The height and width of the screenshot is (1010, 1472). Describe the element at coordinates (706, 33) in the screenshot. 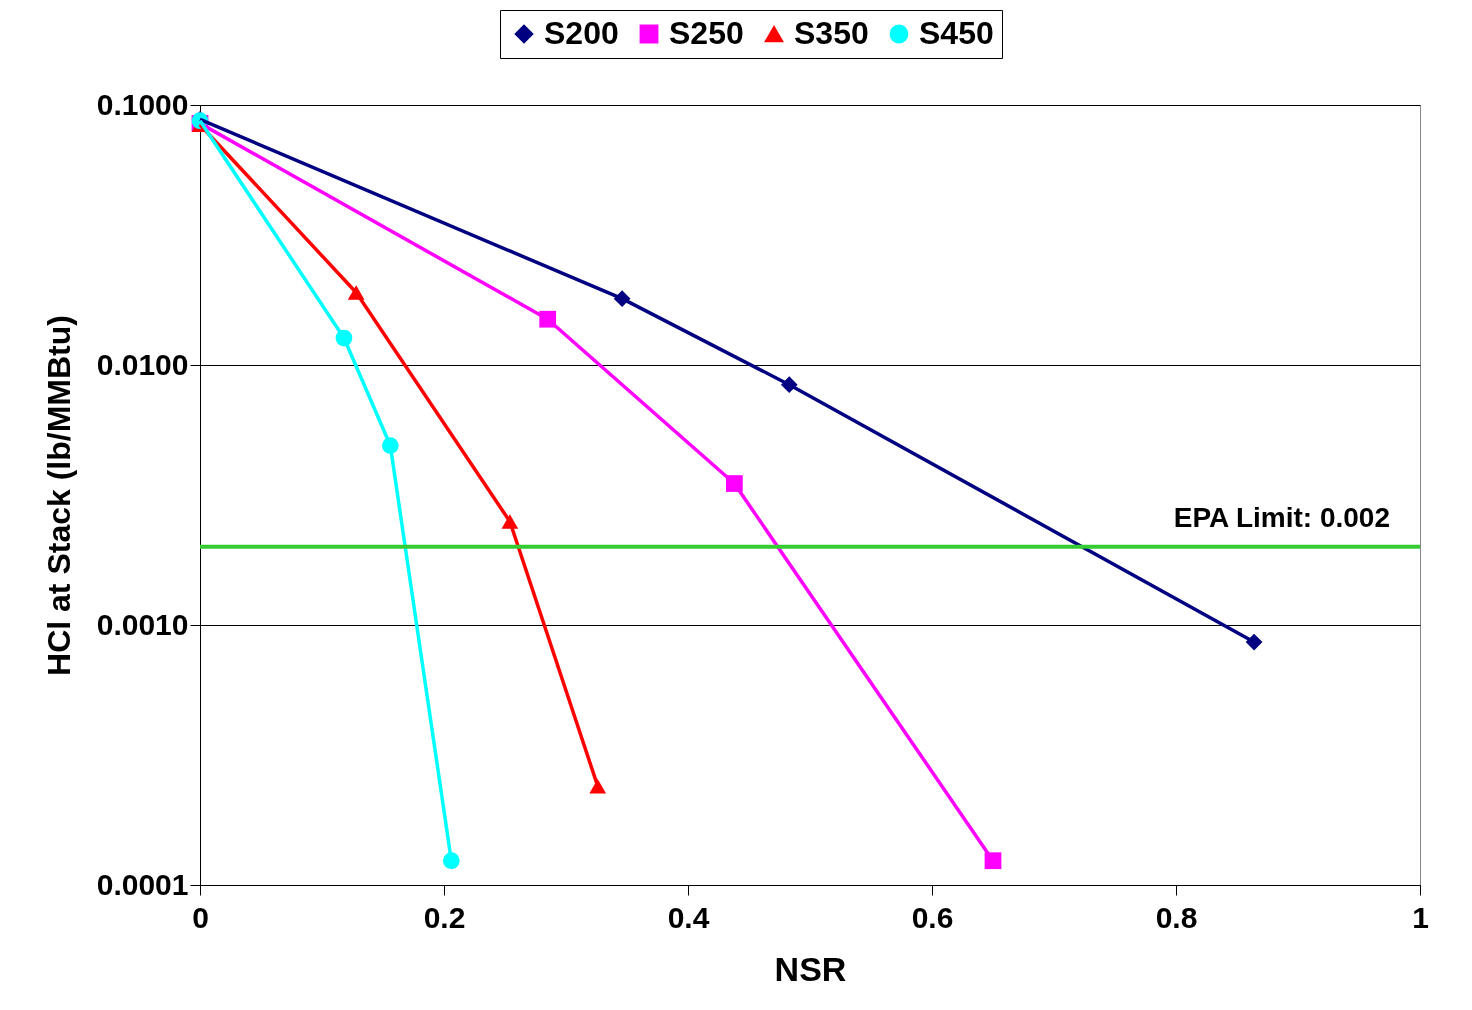

I see `legend-label: S250` at that location.